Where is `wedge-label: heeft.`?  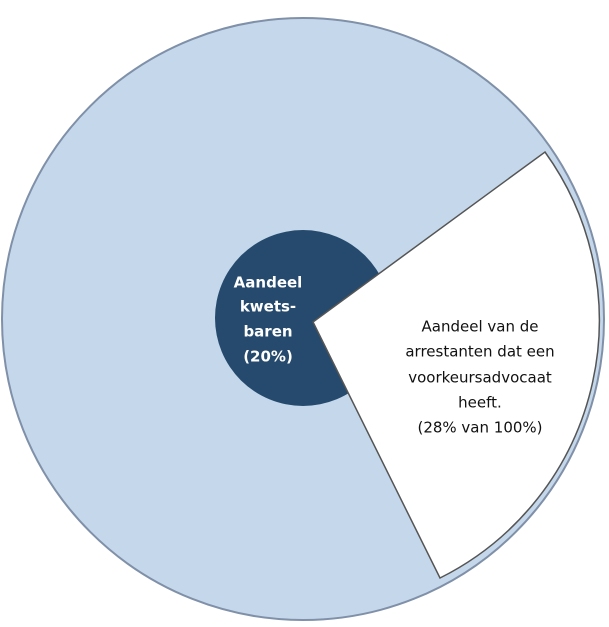
wedge-label: heeft. is located at coordinates (480, 403).